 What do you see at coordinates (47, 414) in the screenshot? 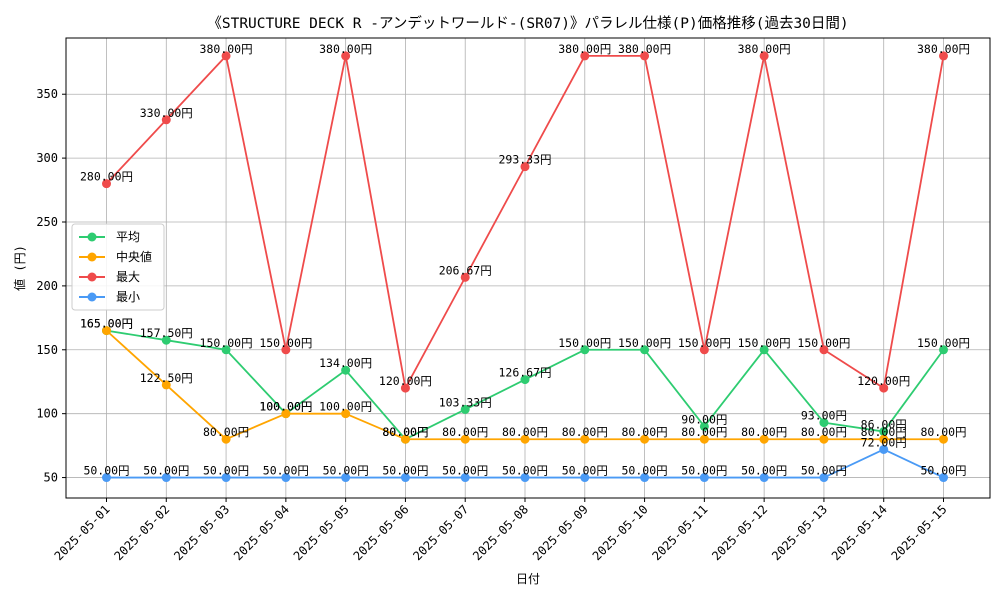
I see `y-tick-label: 100` at bounding box center [47, 414].